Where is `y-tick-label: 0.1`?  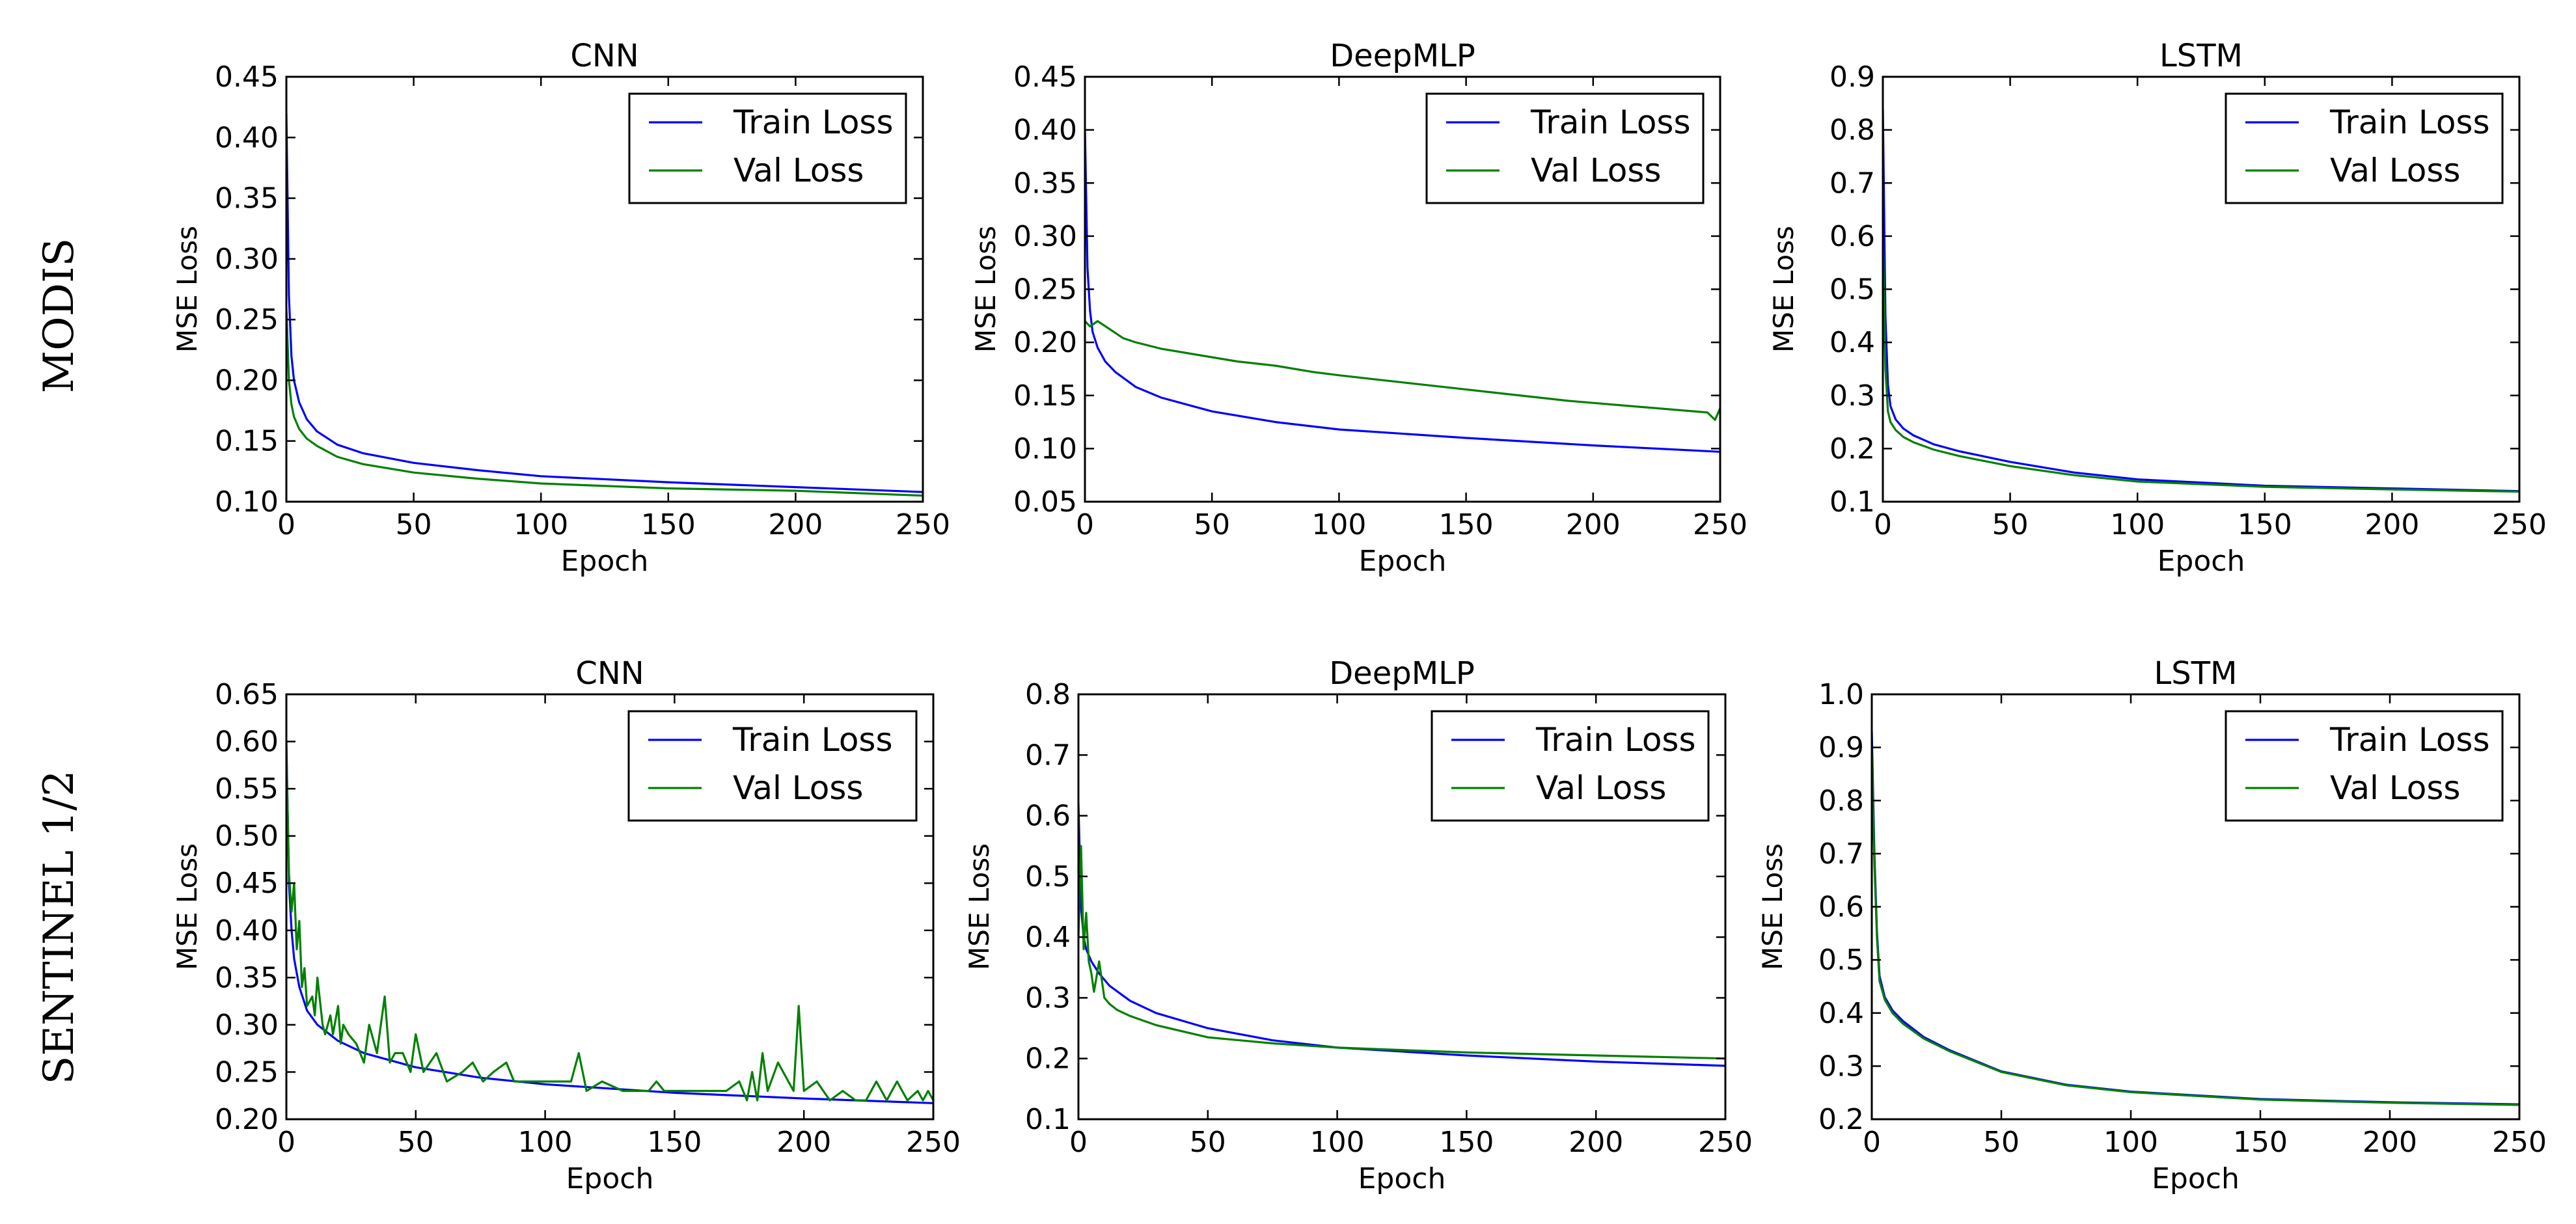 y-tick-label: 0.1 is located at coordinates (1048, 1119).